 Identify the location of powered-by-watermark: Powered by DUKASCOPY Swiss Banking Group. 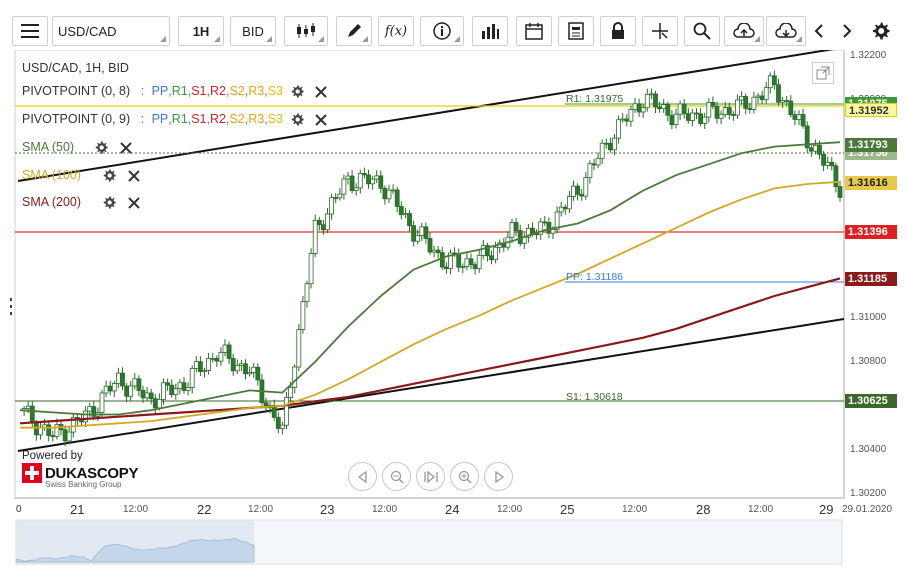
(80, 469).